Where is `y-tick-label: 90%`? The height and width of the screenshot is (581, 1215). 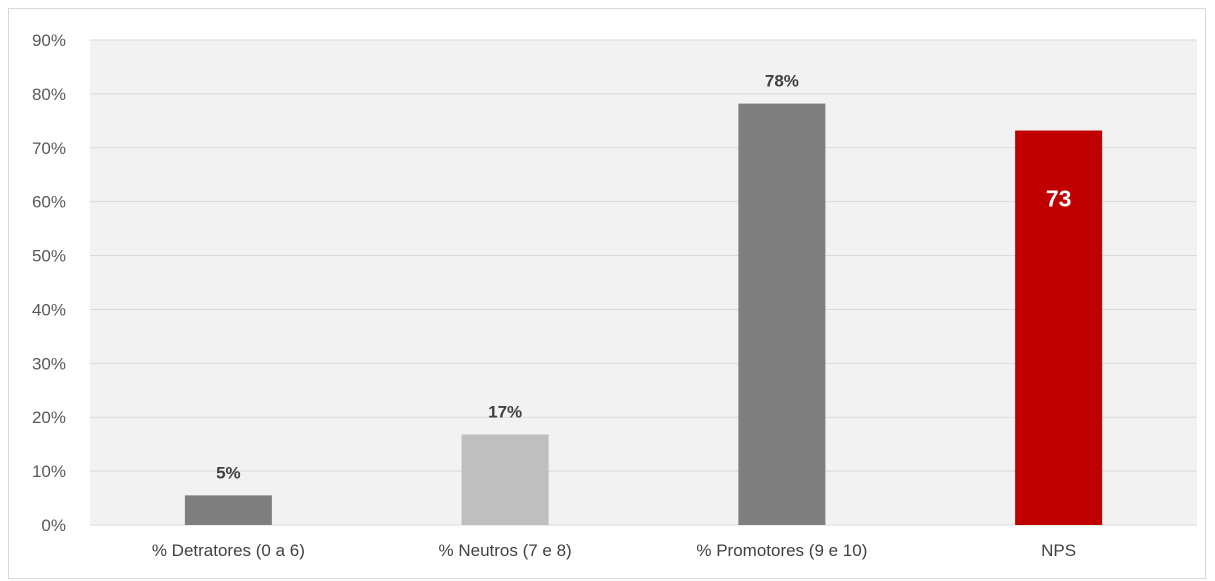
y-tick-label: 90% is located at coordinates (49, 40).